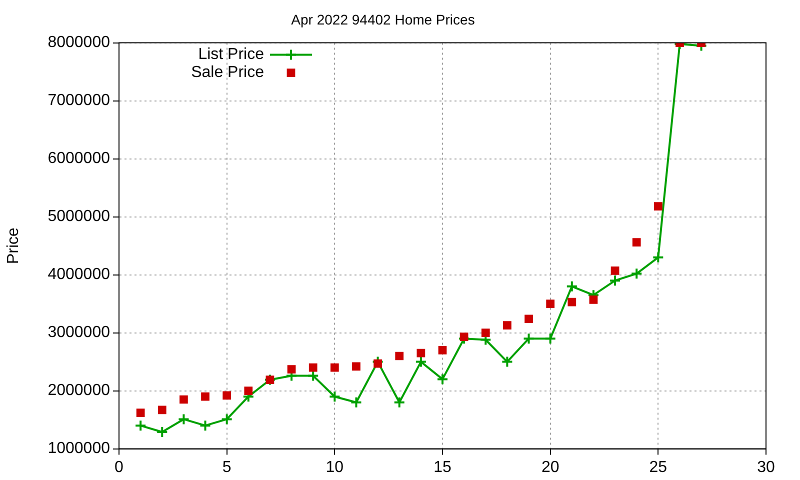  I want to click on y-tick-label: 2000000, so click(79, 391).